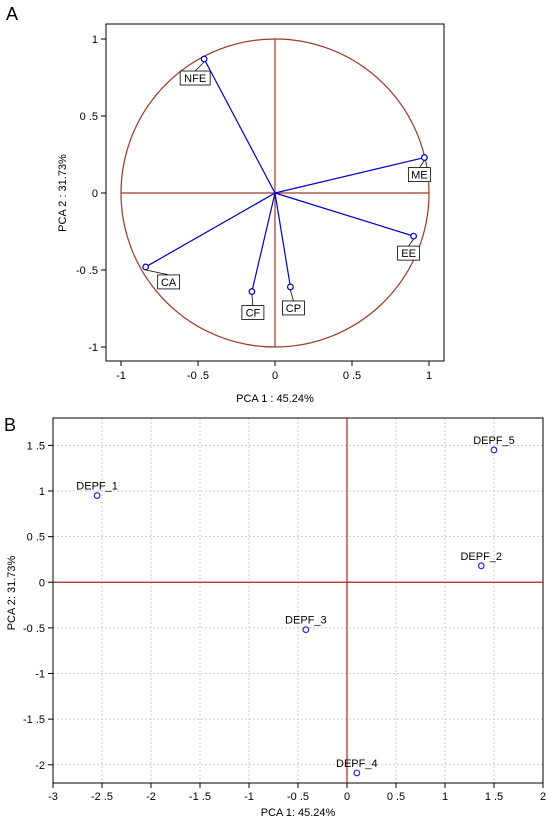  Describe the element at coordinates (481, 557) in the screenshot. I see `score-label-depf-2: DEPF_2` at that location.